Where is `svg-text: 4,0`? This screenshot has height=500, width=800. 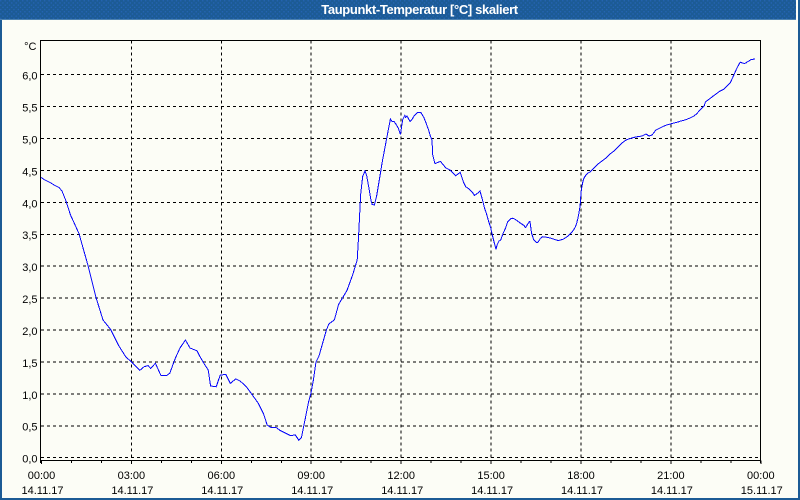 svg-text: 4,0 is located at coordinates (29, 204).